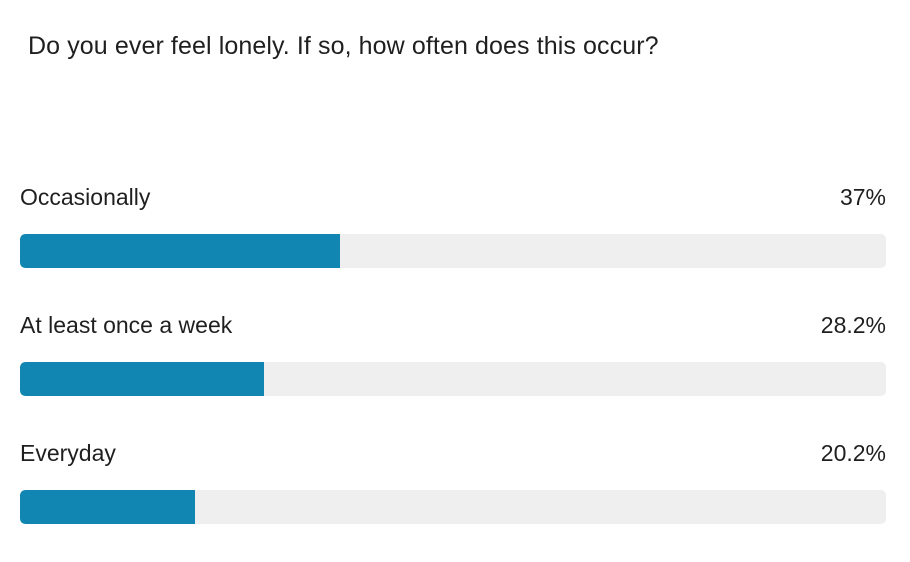 This screenshot has width=910, height=562. What do you see at coordinates (85, 197) in the screenshot?
I see `option-label: Occasionally` at bounding box center [85, 197].